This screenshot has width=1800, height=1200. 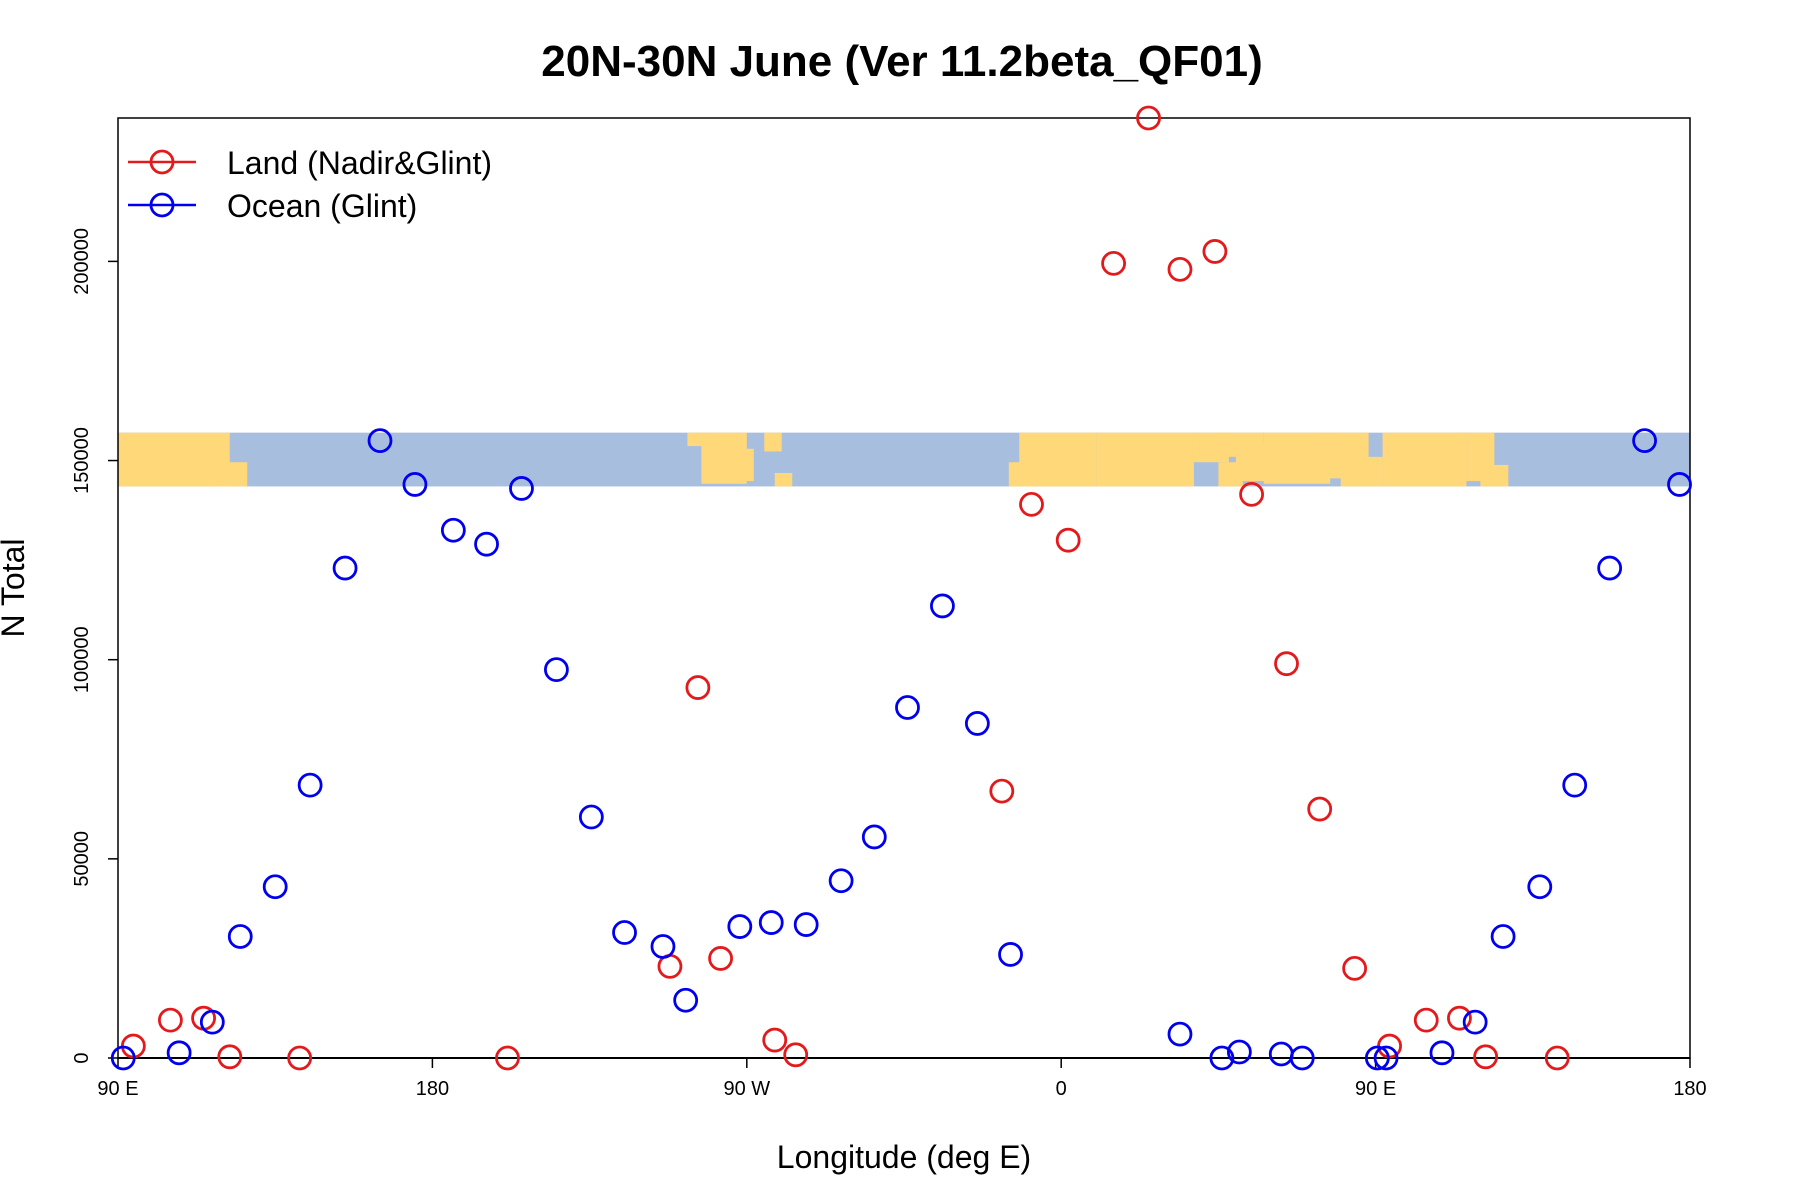 What do you see at coordinates (82, 859) in the screenshot?
I see `y-tick-label: 50000` at bounding box center [82, 859].